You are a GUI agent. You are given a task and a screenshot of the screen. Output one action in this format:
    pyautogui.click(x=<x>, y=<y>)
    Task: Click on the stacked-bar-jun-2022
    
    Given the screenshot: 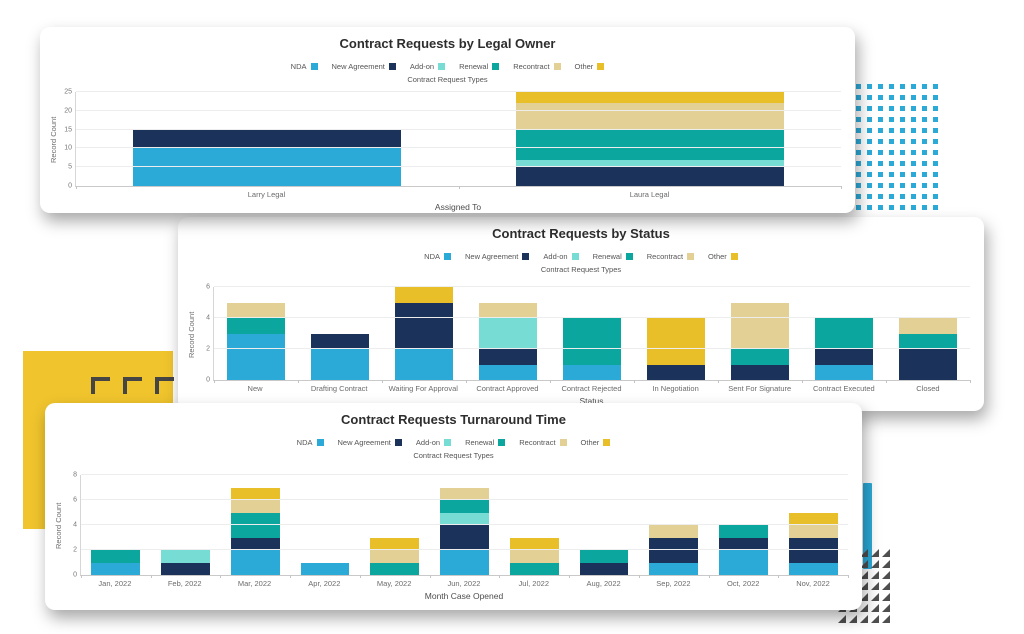 What is the action you would take?
    pyautogui.click(x=464, y=525)
    